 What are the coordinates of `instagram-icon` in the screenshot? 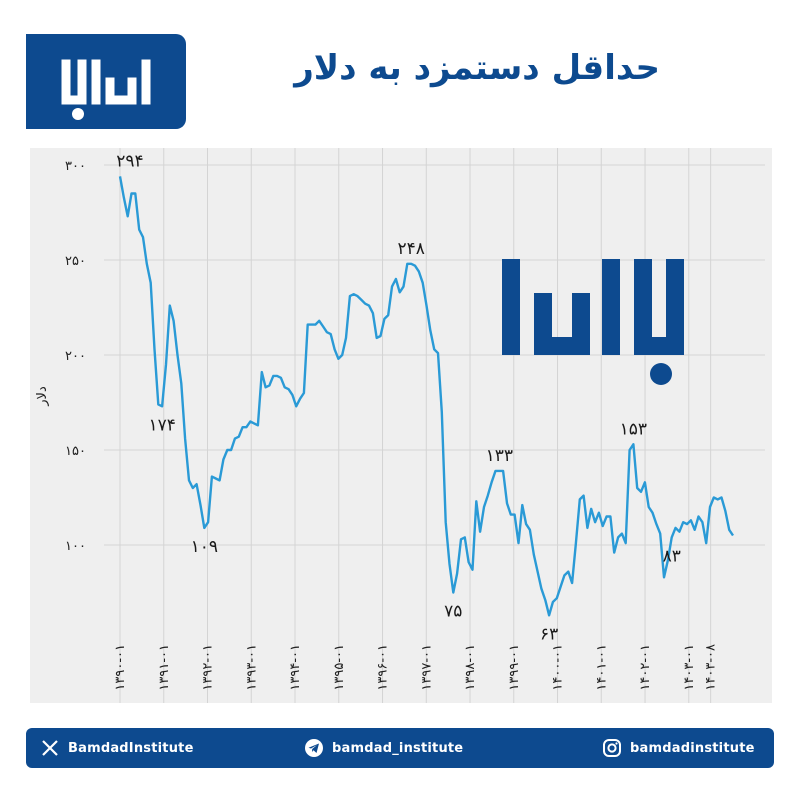 It's located at (612, 748).